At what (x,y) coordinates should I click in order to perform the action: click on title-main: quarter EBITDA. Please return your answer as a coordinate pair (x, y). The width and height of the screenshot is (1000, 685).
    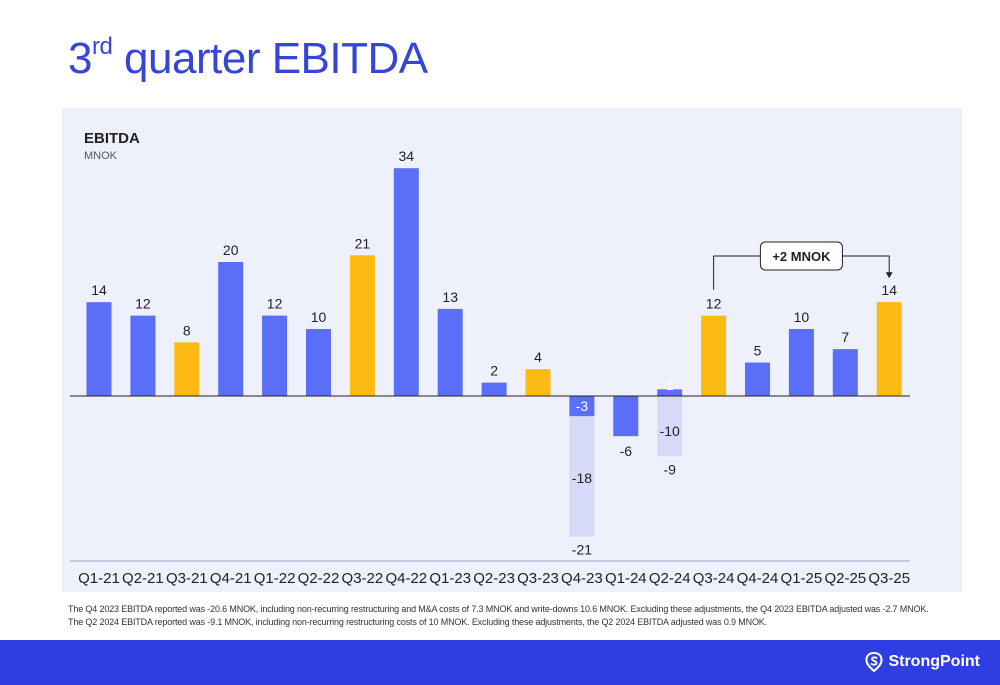
    Looking at the image, I should click on (270, 58).